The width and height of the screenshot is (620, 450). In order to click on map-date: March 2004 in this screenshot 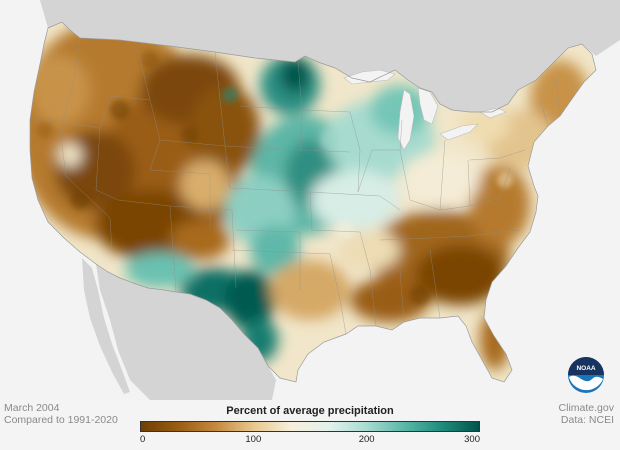, I will do `click(32, 408)`.